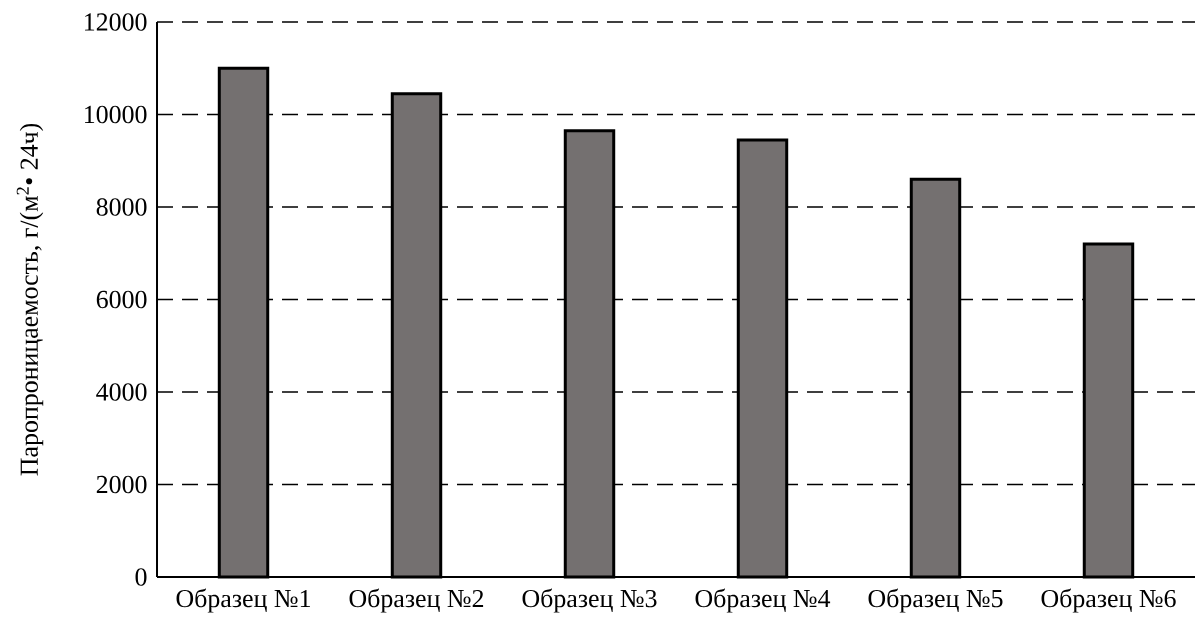  I want to click on x-tick-label: Образец №2, so click(416, 600).